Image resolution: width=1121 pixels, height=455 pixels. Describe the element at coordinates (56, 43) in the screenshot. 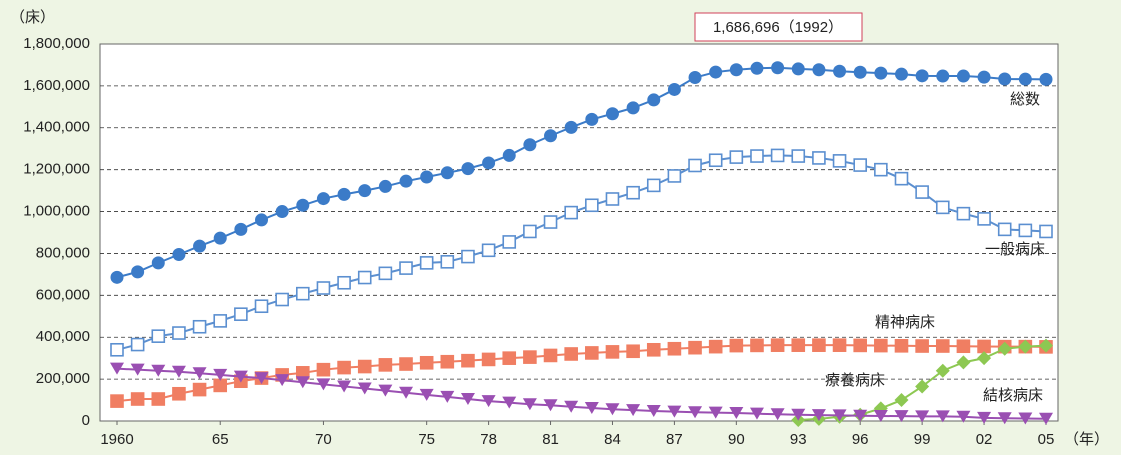

I see `y-tick-label: 1,800,000` at that location.